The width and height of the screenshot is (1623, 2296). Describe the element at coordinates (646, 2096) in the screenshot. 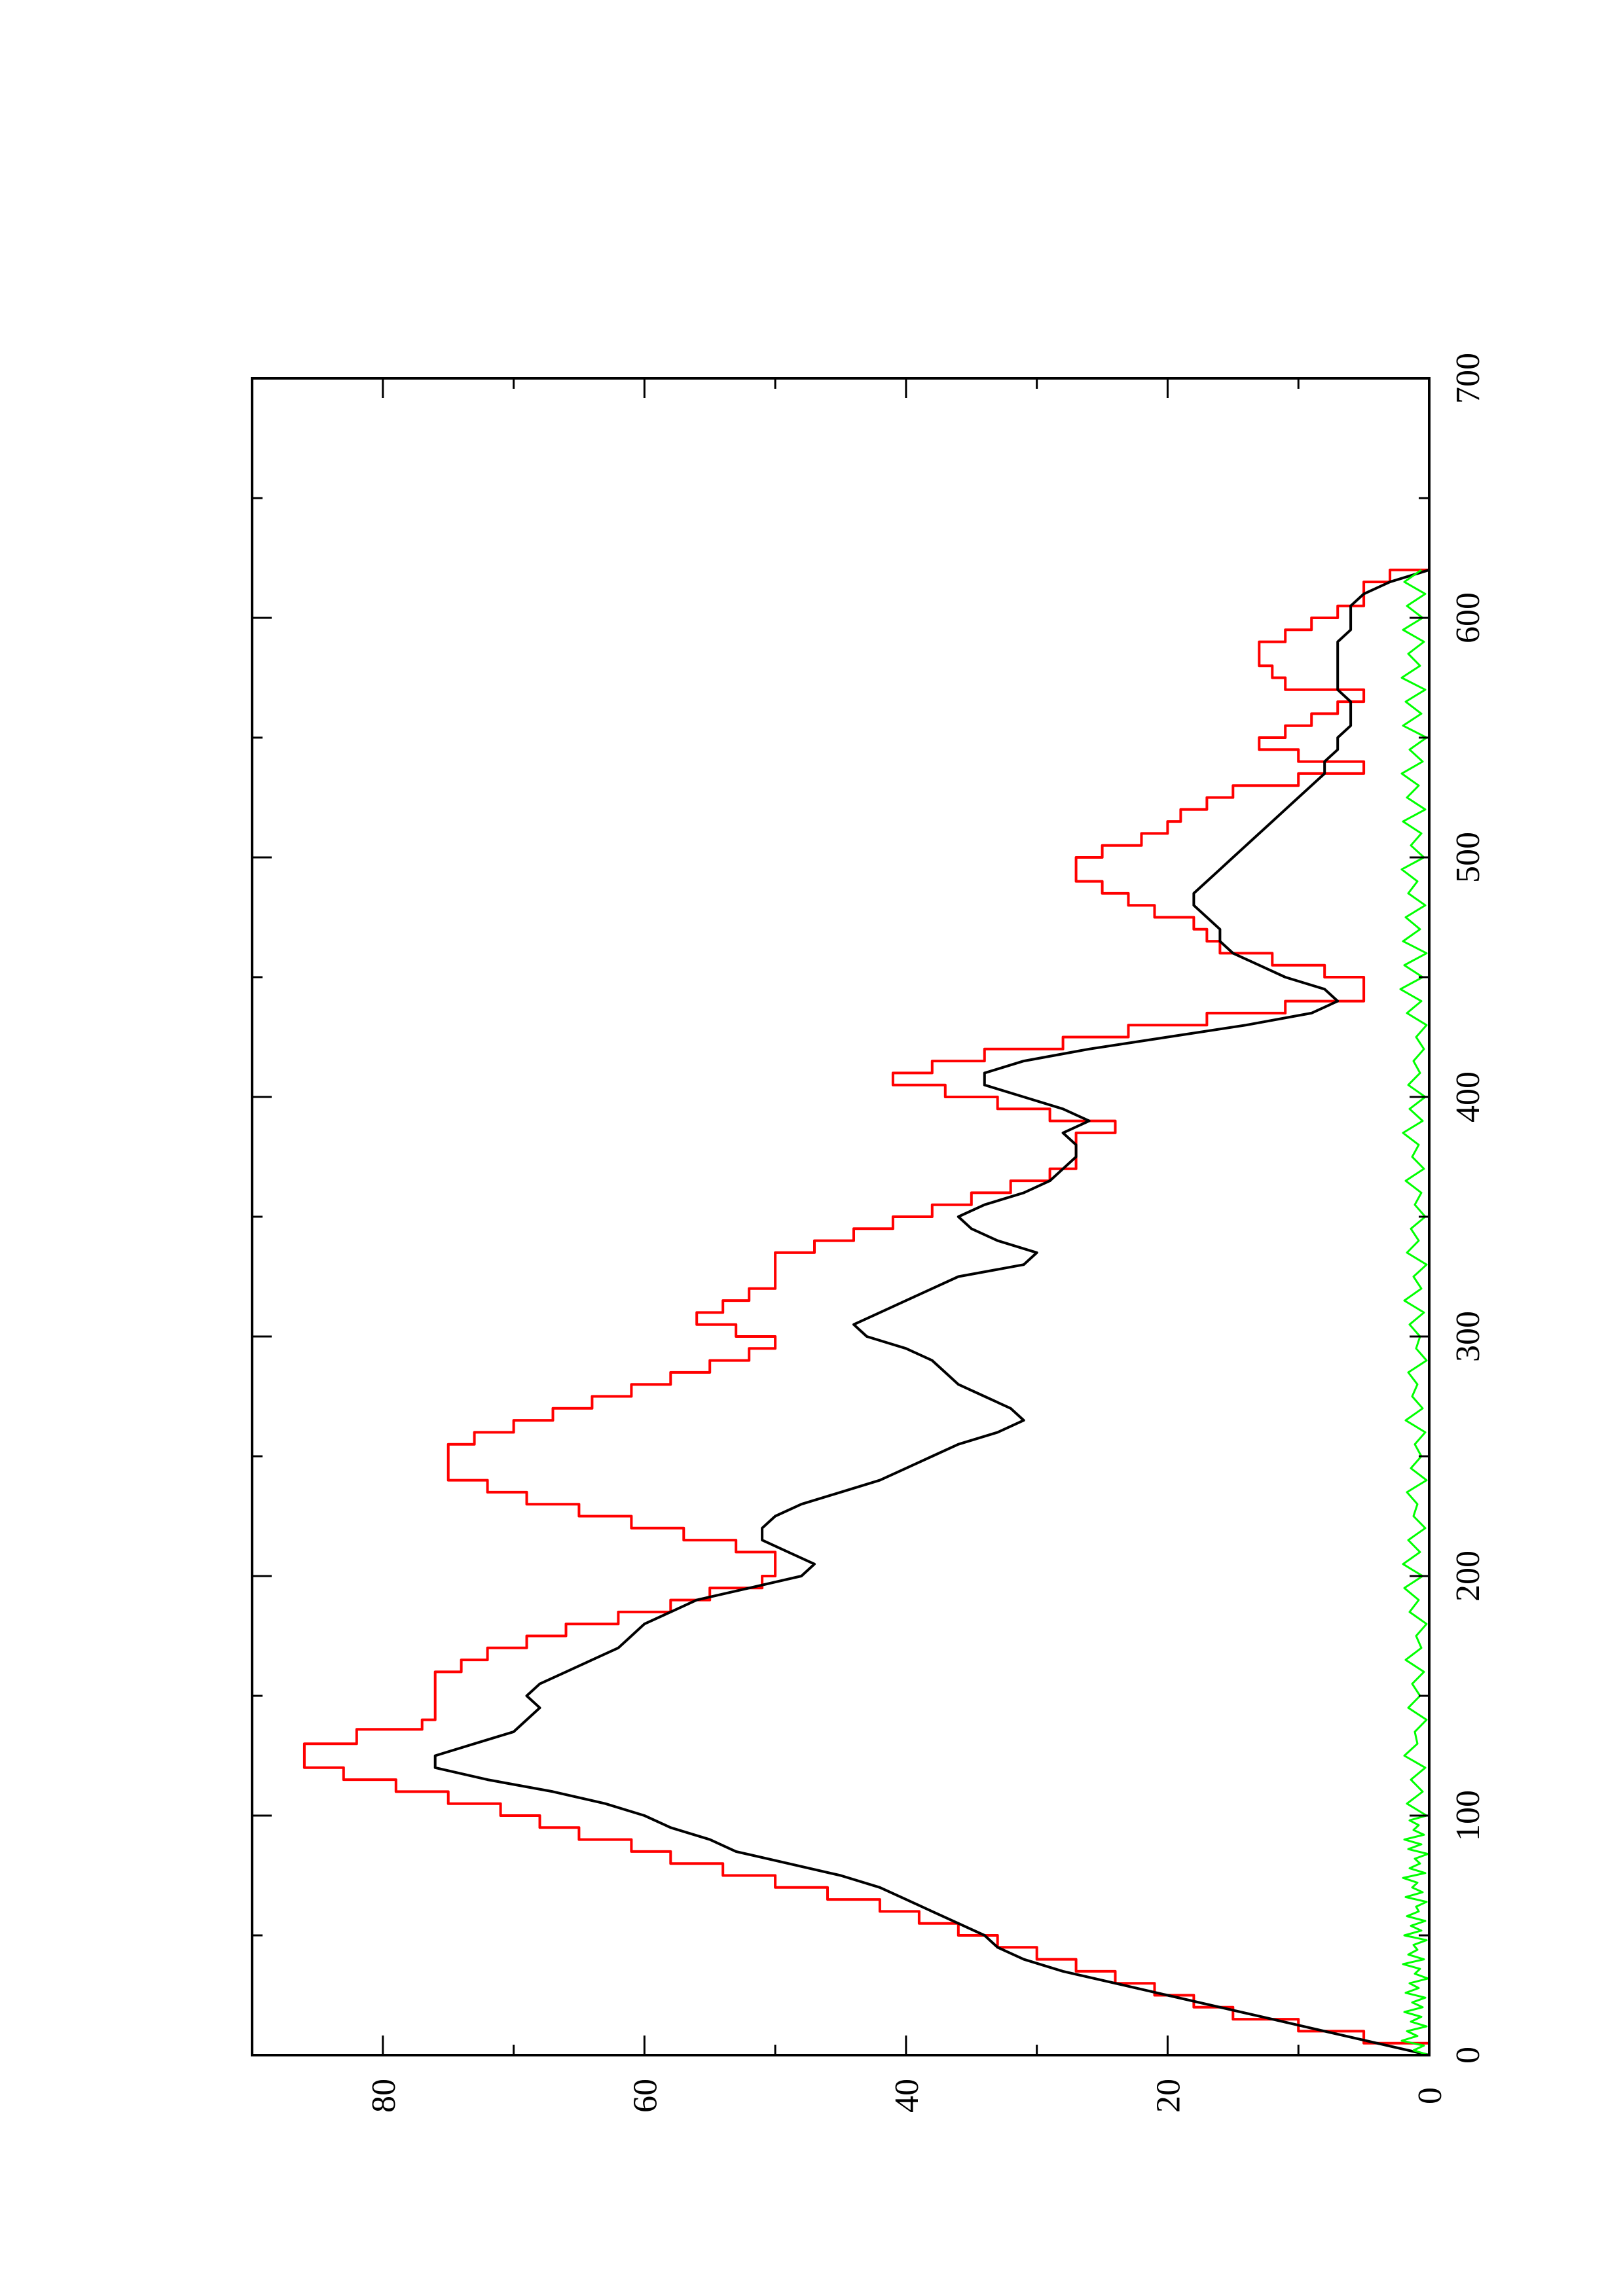

I see `y-tick-label: 60` at that location.